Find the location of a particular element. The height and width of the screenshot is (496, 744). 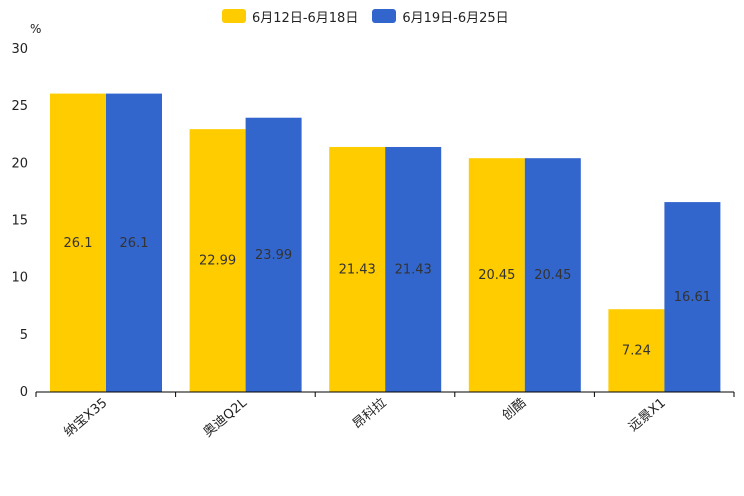

x-tick-label: 远景X1 is located at coordinates (647, 415).